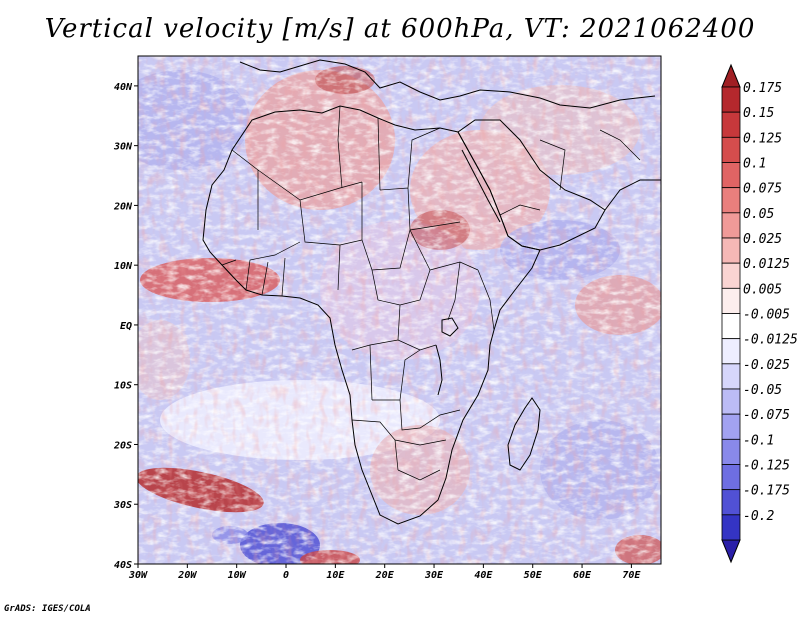 The width and height of the screenshot is (800, 618). Describe the element at coordinates (187, 575) in the screenshot. I see `lon-tick-label: 20W` at that location.